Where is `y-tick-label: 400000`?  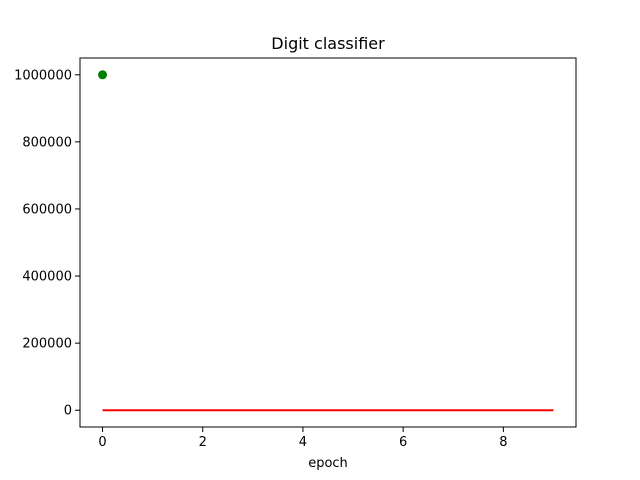
y-tick-label: 400000 is located at coordinates (47, 277).